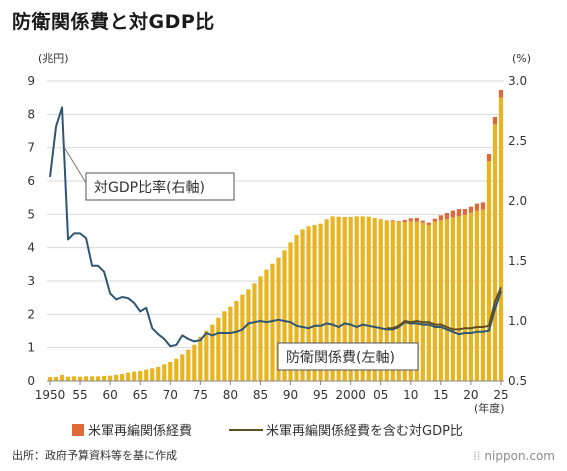 The width and height of the screenshot is (567, 471). What do you see at coordinates (31, 81) in the screenshot?
I see `left-tick-label: 9` at bounding box center [31, 81].